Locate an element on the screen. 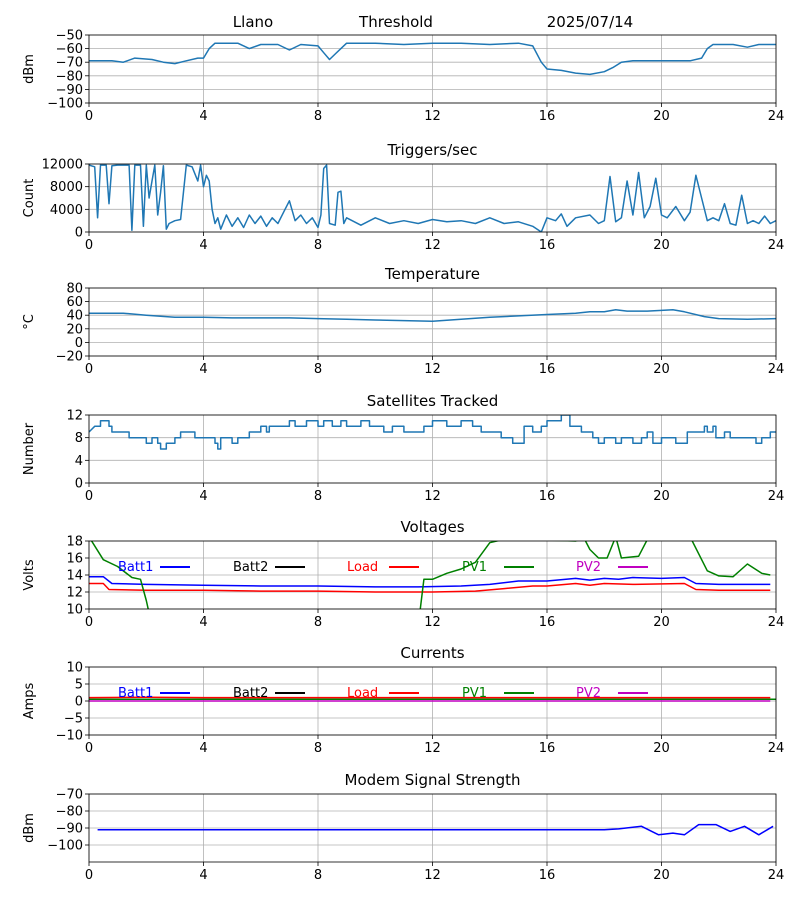 The height and width of the screenshot is (900, 800). y-tick-label: 0 is located at coordinates (79, 343).